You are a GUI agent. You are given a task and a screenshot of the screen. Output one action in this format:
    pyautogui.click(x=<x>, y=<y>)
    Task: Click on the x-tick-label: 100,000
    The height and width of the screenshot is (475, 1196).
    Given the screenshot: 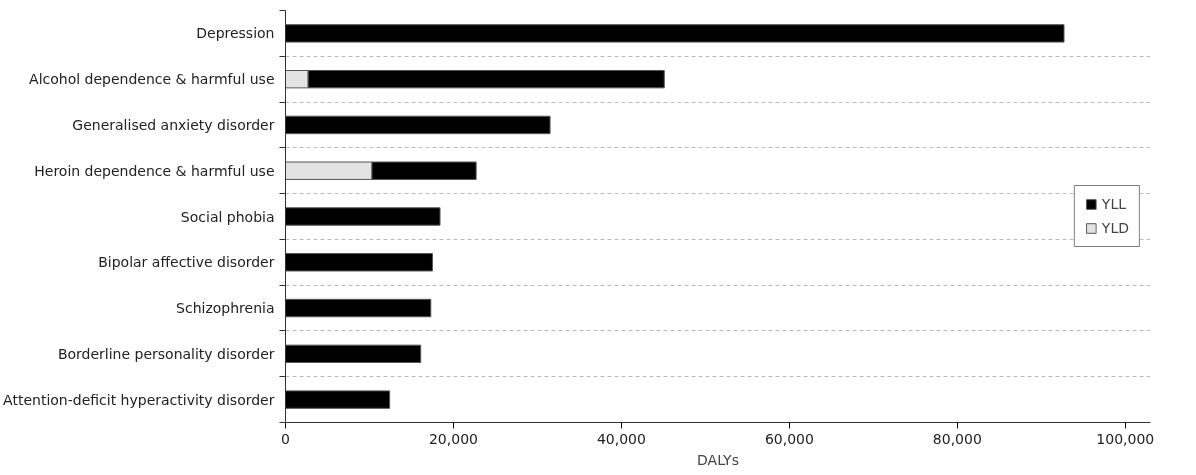 What is the action you would take?
    pyautogui.click(x=1125, y=438)
    